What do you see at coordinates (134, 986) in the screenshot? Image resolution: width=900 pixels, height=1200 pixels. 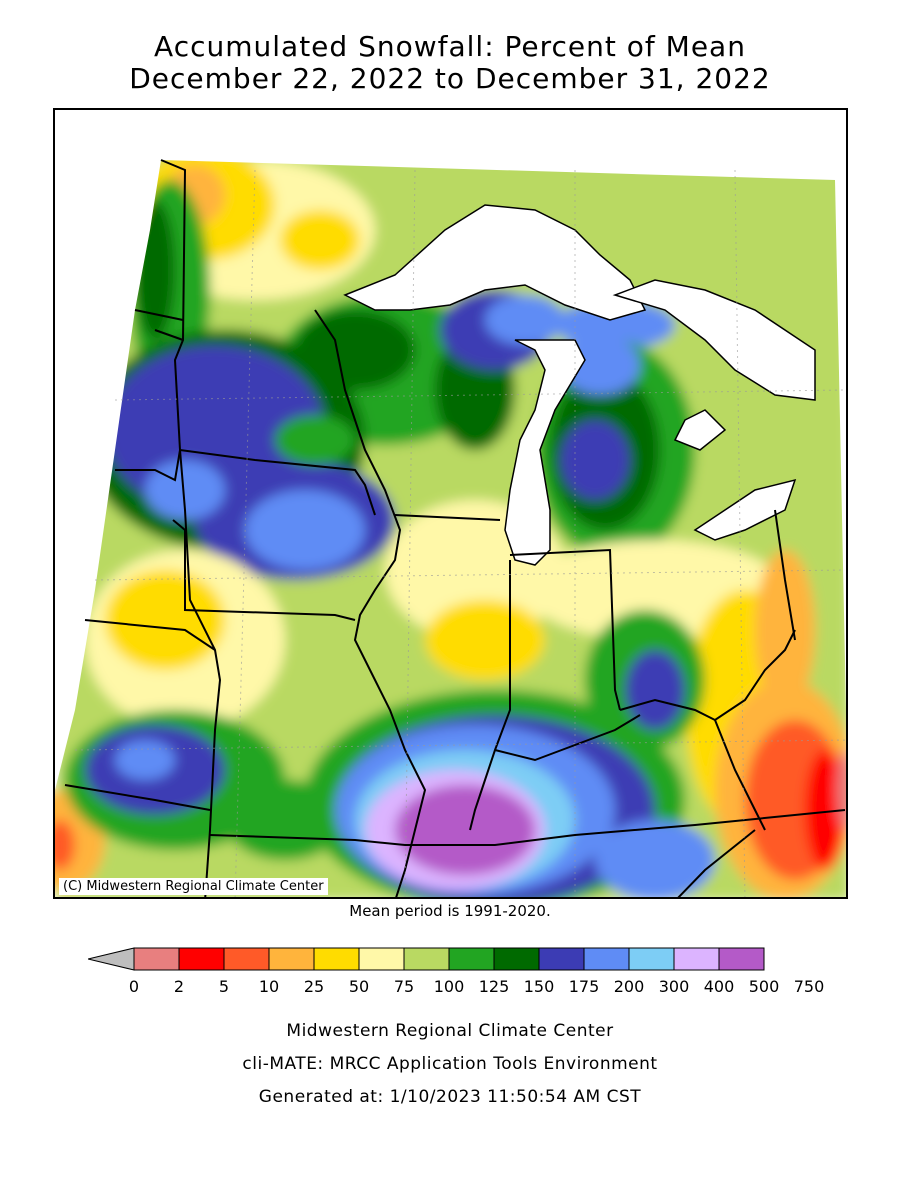 I see `legend-label-0: 0` at bounding box center [134, 986].